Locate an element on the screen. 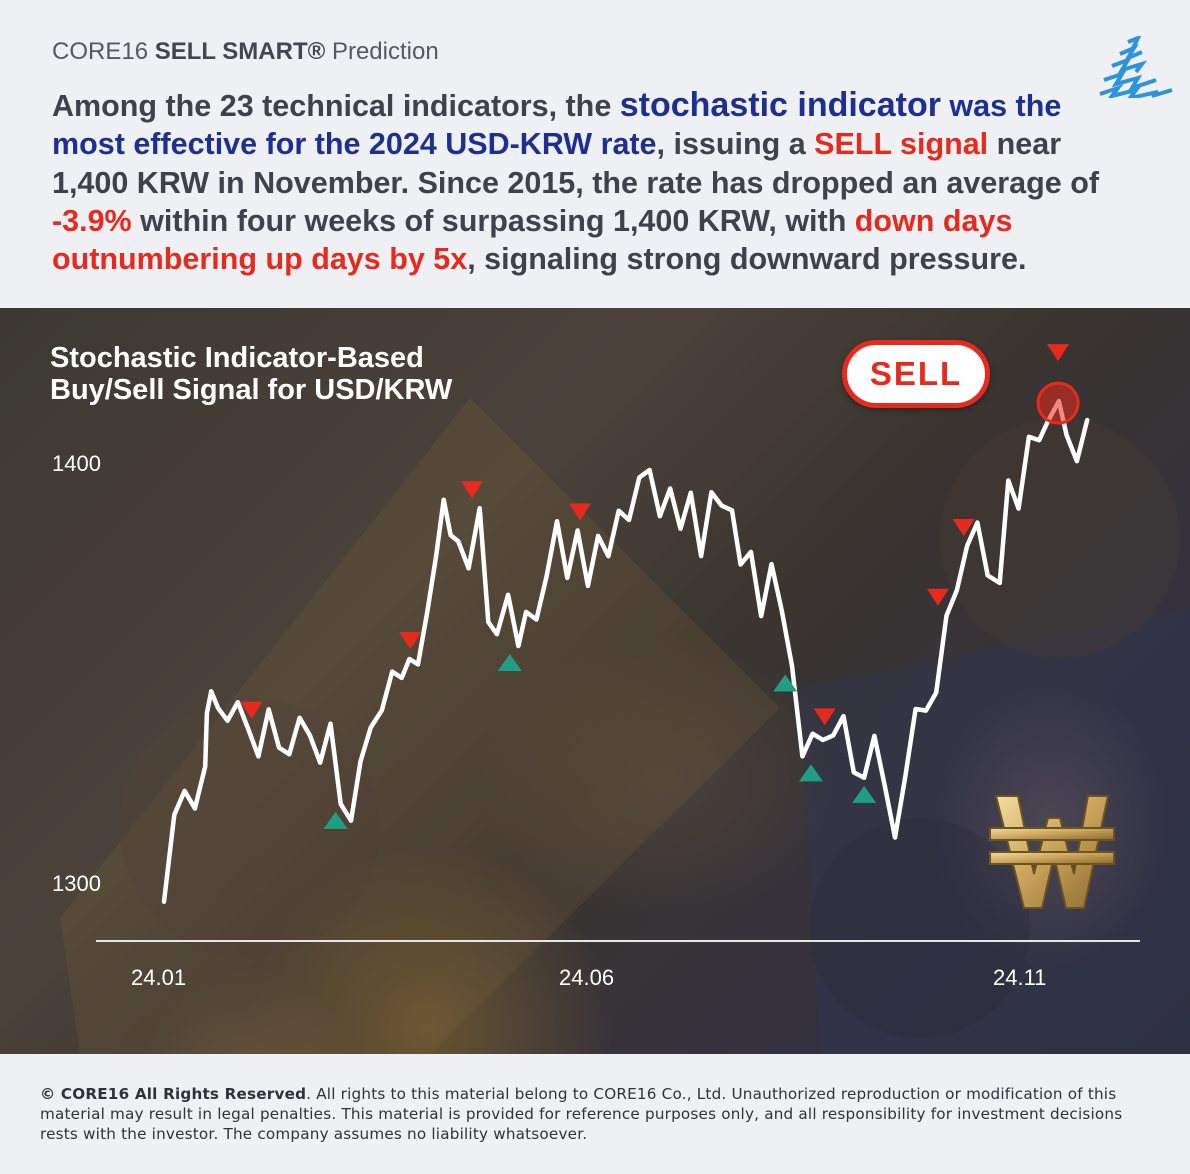  headline-highlight-sell: SELL signal is located at coordinates (901, 144).